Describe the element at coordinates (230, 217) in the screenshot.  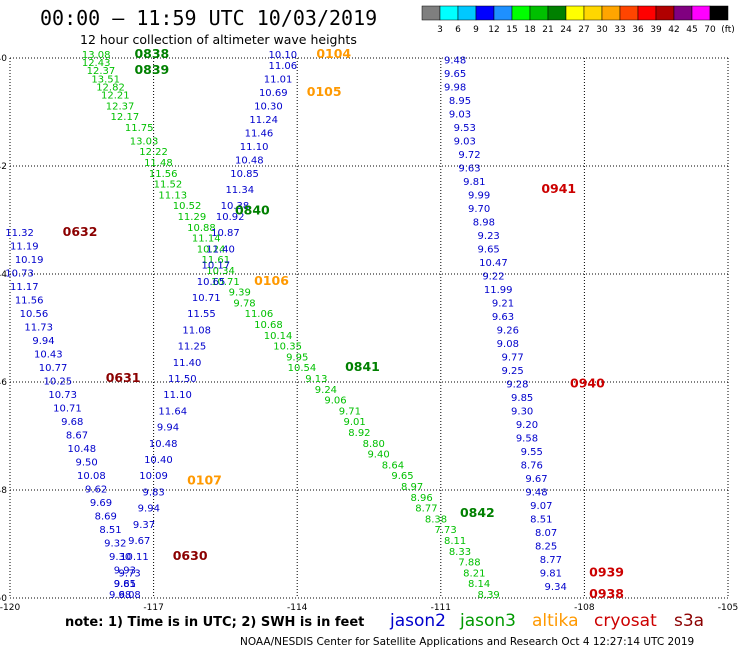
I see `swh-value: 10.92` at that location.